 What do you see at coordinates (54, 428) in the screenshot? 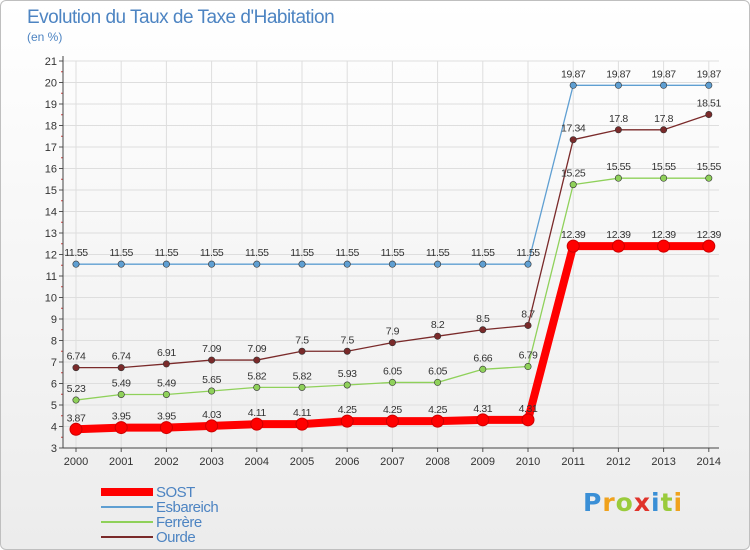
I see `y-tick-label: 4` at bounding box center [54, 428].